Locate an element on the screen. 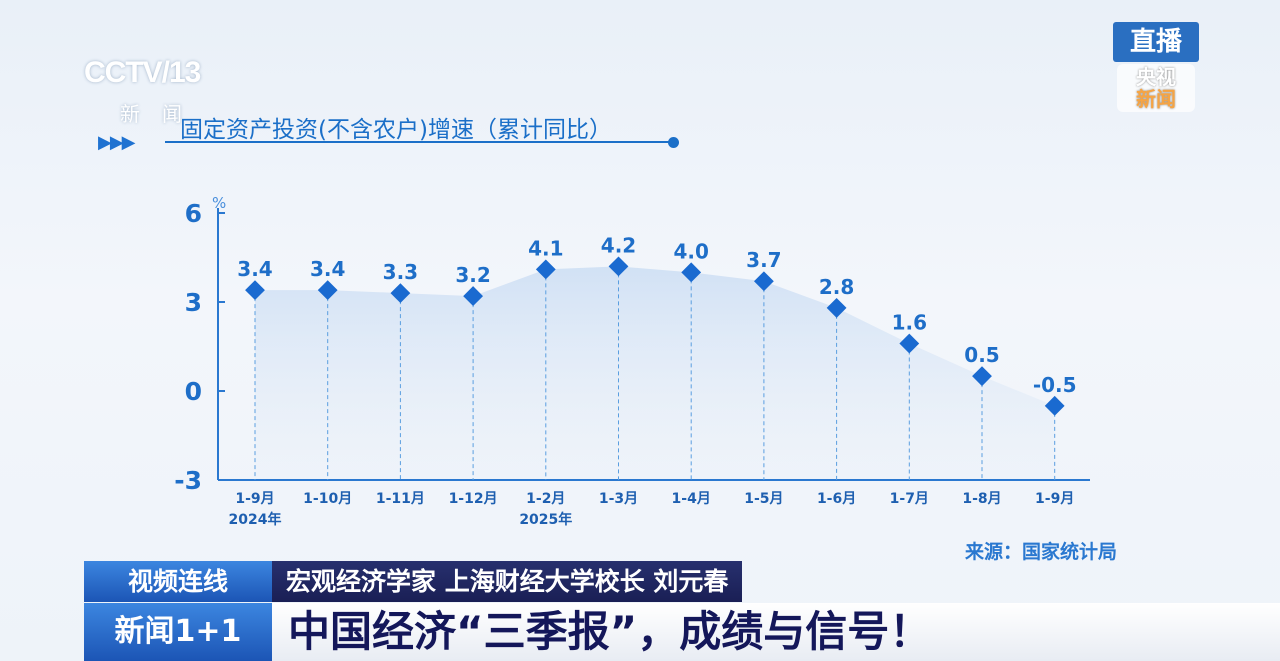 The width and height of the screenshot is (1280, 661). tag-label: 视频连线 is located at coordinates (178, 581).